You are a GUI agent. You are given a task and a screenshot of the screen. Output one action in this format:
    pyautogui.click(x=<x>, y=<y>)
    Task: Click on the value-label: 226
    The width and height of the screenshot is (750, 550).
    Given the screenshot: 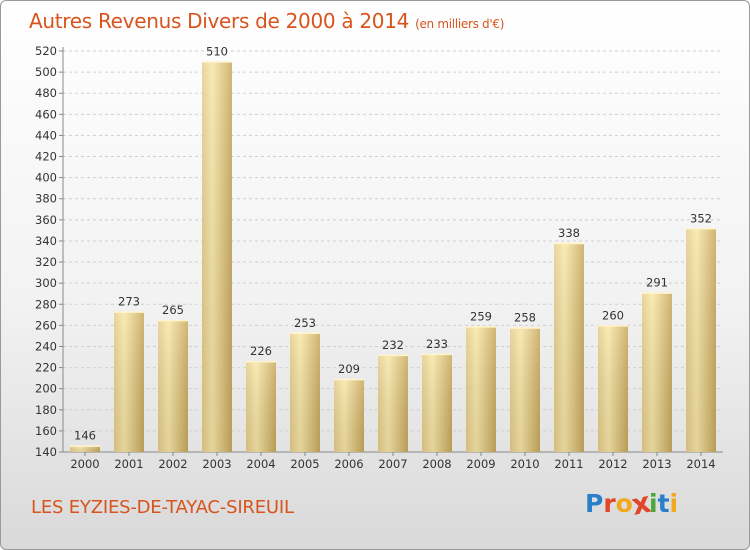 What is the action you would take?
    pyautogui.click(x=261, y=351)
    